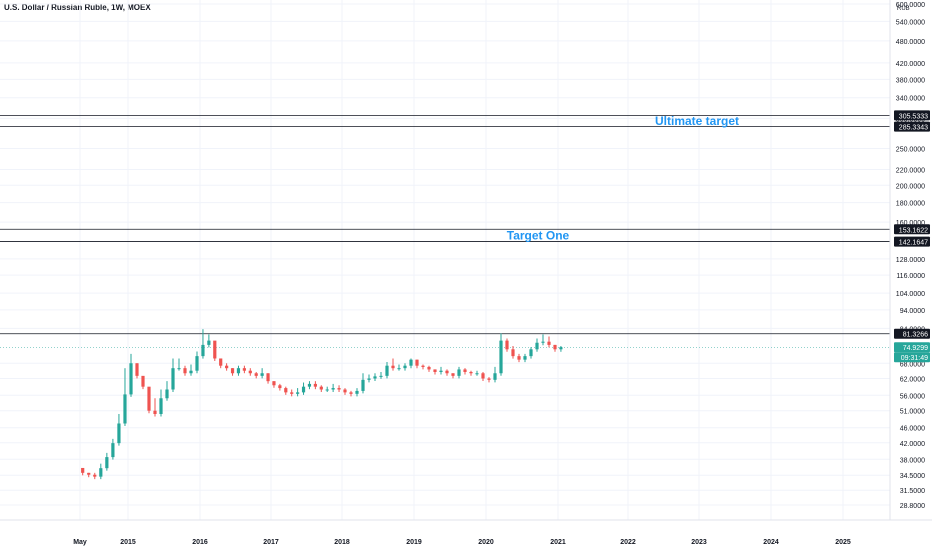 This screenshot has width=932, height=550. Describe the element at coordinates (843, 542) in the screenshot. I see `x-tick-label: 2025` at that location.